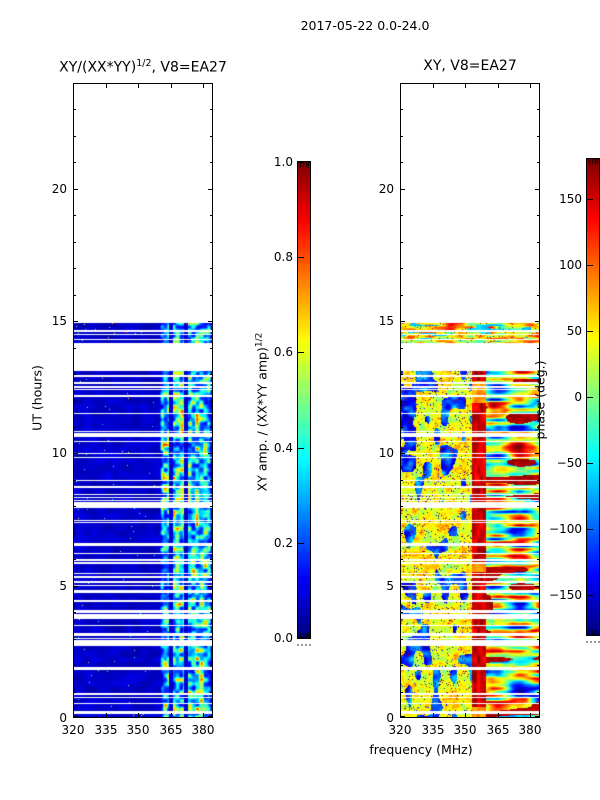  Describe the element at coordinates (283, 638) in the screenshot. I see `amplitude-colorbar-tick-label: 0.0` at that location.